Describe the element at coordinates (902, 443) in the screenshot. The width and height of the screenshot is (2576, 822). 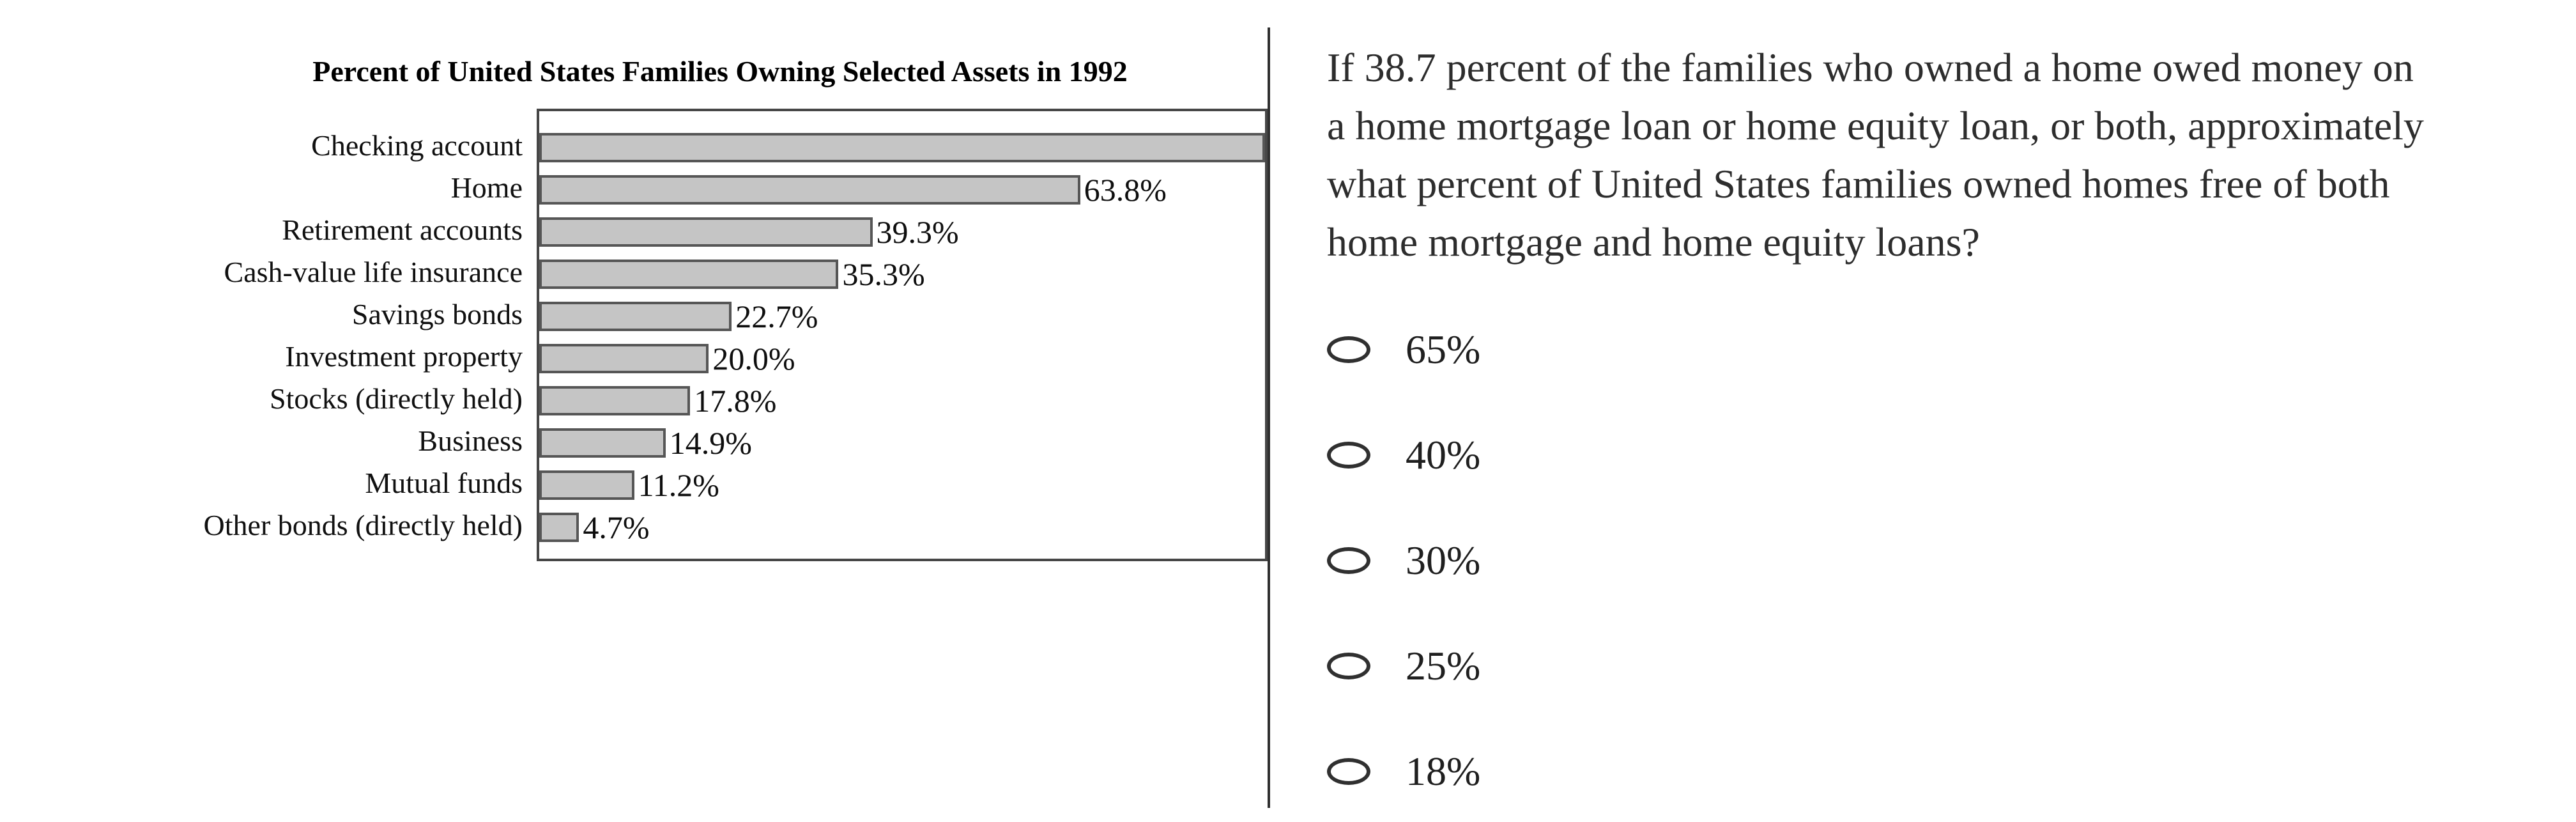
I see `bar-row: 14.9%` at that location.